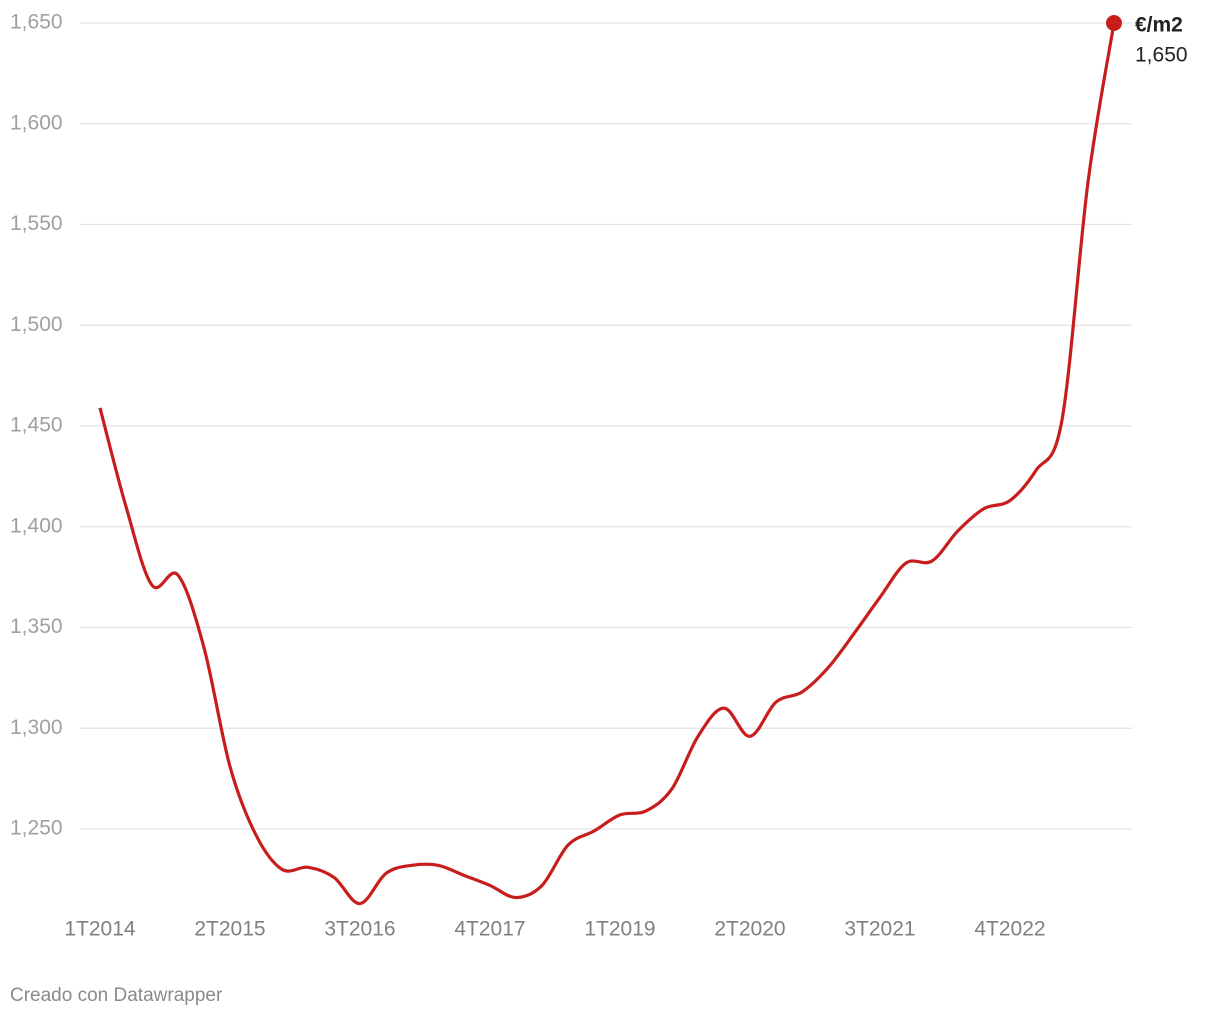  I want to click on y-tick-label: 1,400, so click(36, 525).